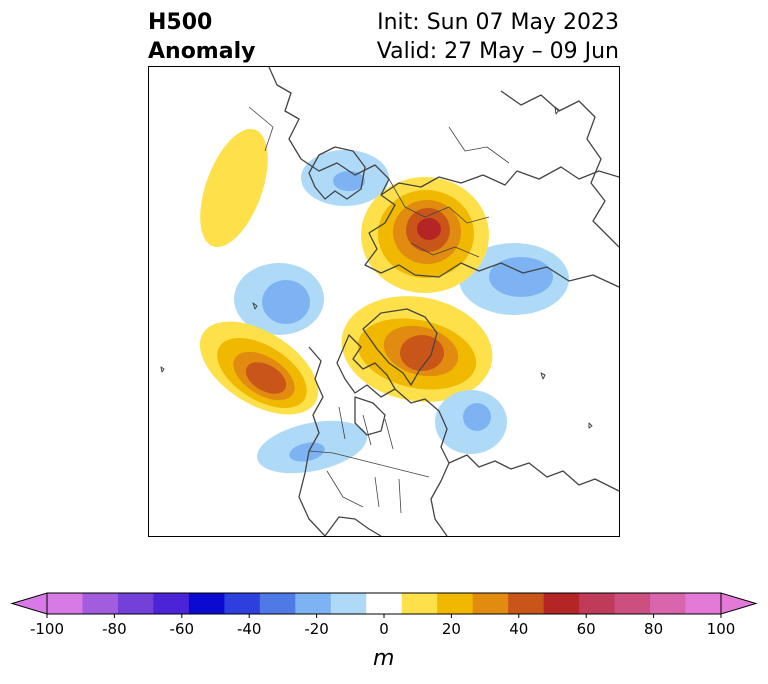 The width and height of the screenshot is (768, 684). Describe the element at coordinates (279, 299) in the screenshot. I see `negative-anomaly-atlantic` at that location.